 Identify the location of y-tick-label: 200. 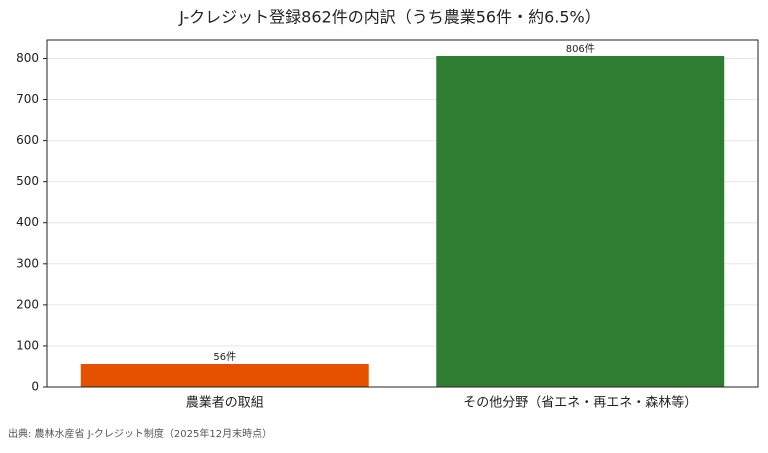
(27, 304).